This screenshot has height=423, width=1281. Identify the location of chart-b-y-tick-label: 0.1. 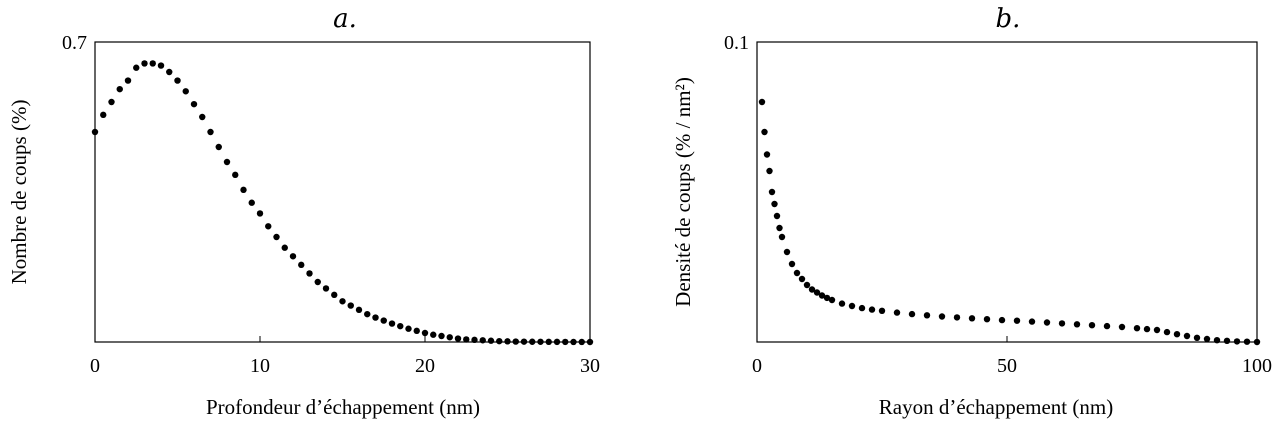
(736, 43).